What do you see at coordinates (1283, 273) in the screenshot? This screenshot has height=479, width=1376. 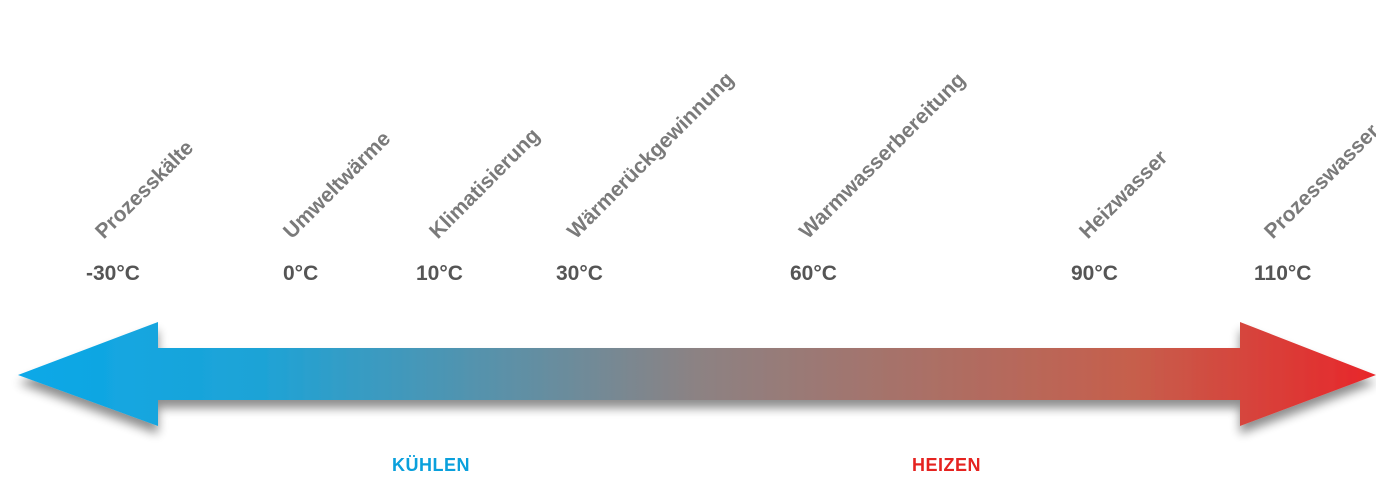 I see `temperature-value-110: 110°C` at bounding box center [1283, 273].